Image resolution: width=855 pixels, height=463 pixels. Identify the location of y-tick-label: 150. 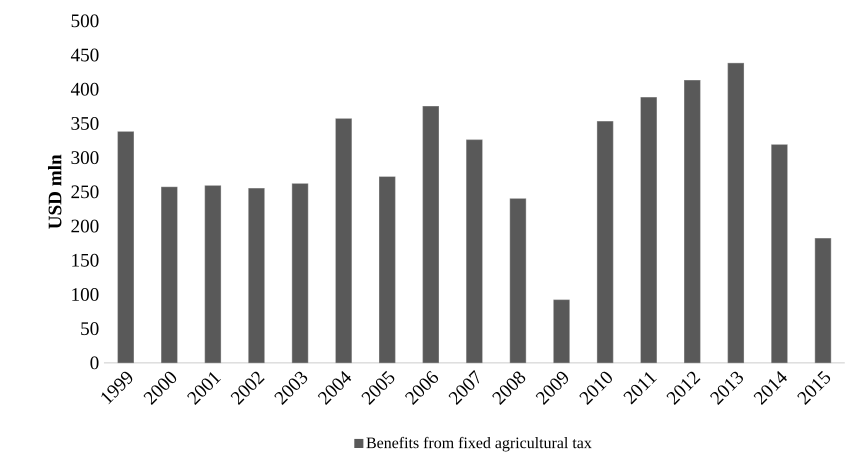
(85, 260).